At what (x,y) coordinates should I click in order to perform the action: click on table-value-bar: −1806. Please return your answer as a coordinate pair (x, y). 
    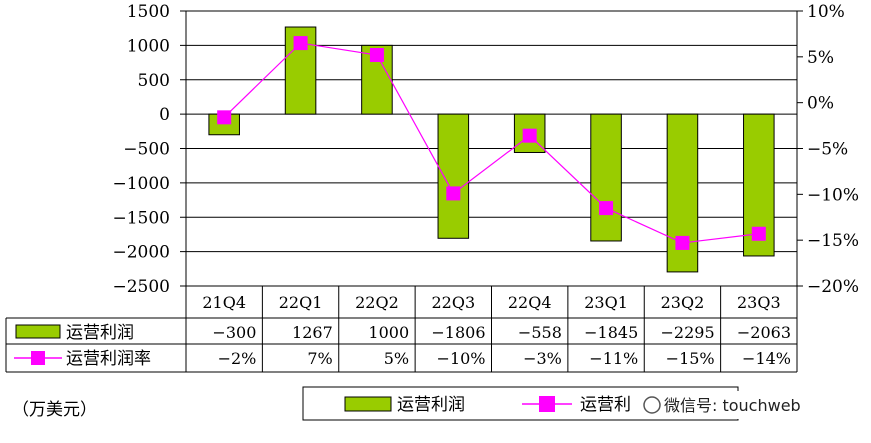
    Looking at the image, I should click on (458, 332).